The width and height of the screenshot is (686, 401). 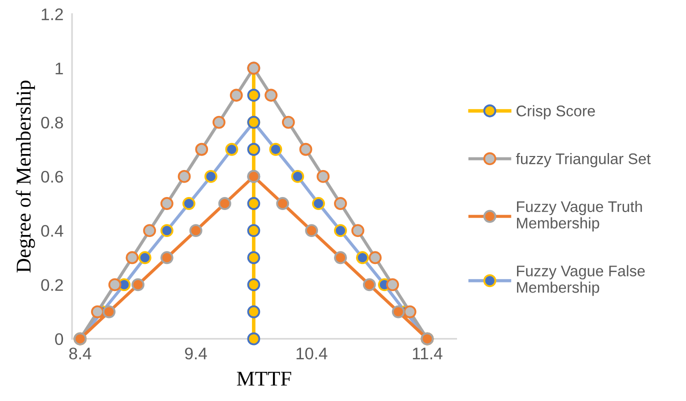 What do you see at coordinates (80, 354) in the screenshot?
I see `x-tick-label: 8.4` at bounding box center [80, 354].